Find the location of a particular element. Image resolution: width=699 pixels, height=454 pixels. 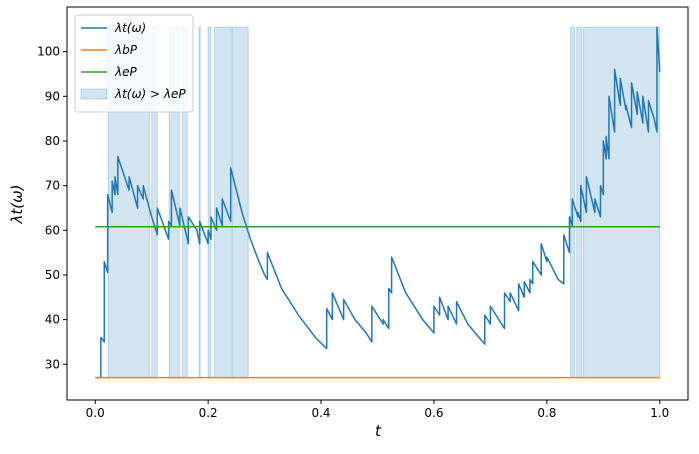

y-tick-label: 100 is located at coordinates (48, 52).